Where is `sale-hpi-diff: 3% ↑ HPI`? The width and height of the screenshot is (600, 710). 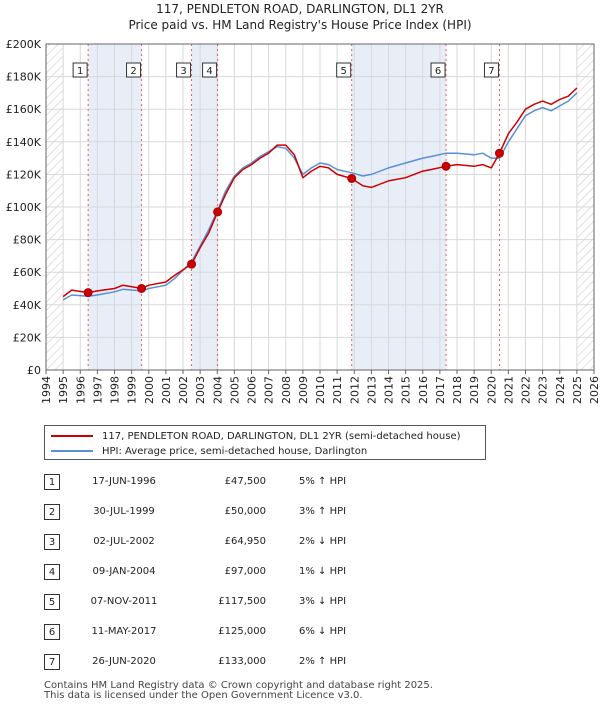 sale-hpi-diff: 3% ↑ HPI is located at coordinates (323, 511).